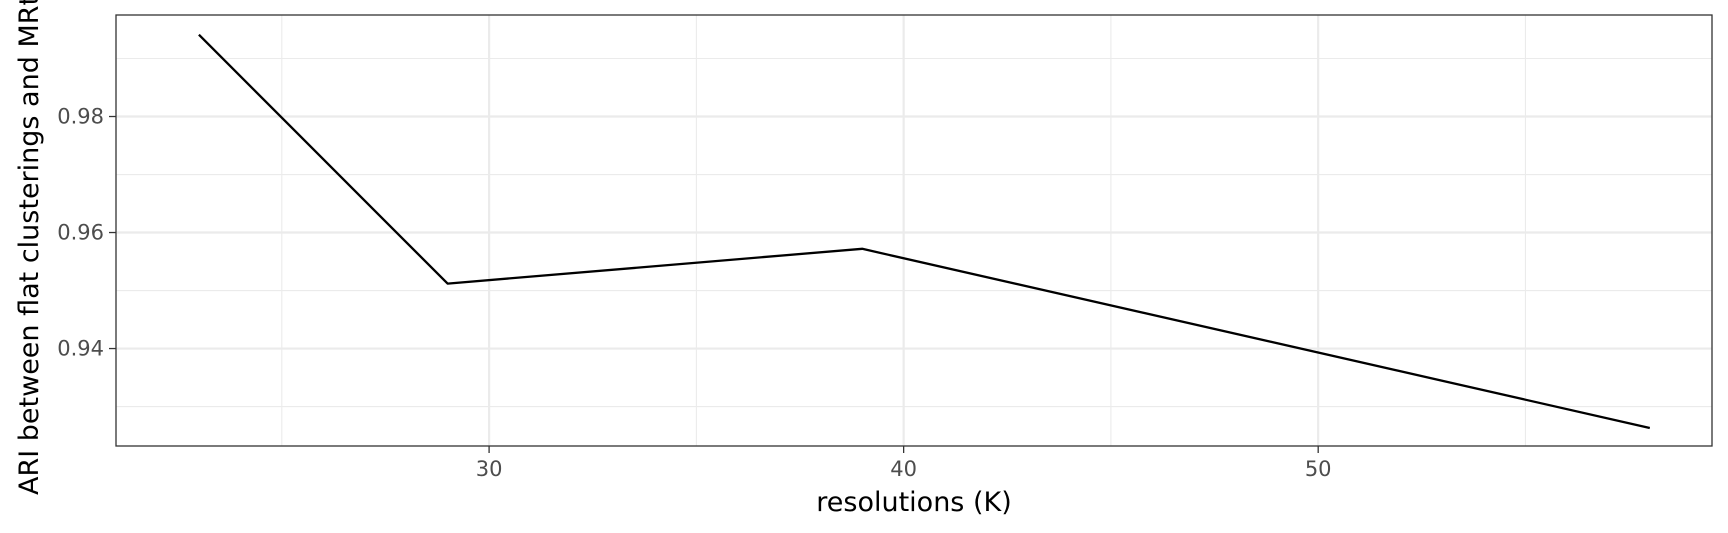  Describe the element at coordinates (489, 469) in the screenshot. I see `x-tick-label: 30` at that location.